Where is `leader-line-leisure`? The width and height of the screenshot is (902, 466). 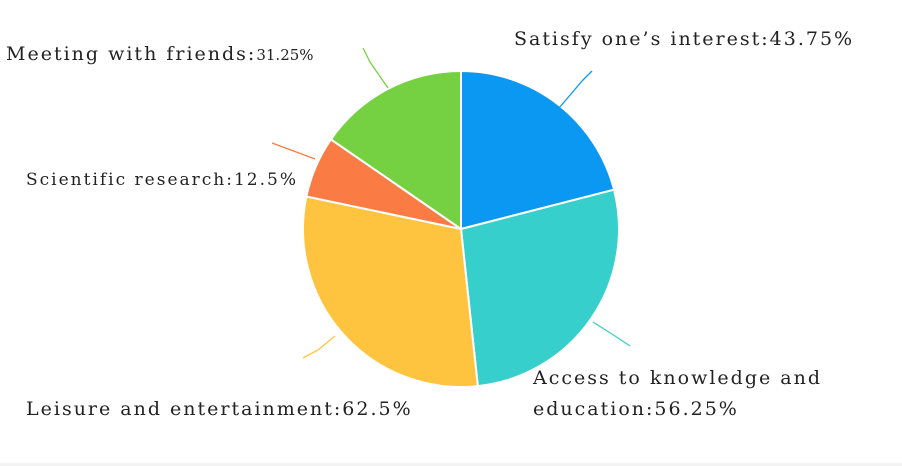 leader-line-leisure is located at coordinates (319, 347).